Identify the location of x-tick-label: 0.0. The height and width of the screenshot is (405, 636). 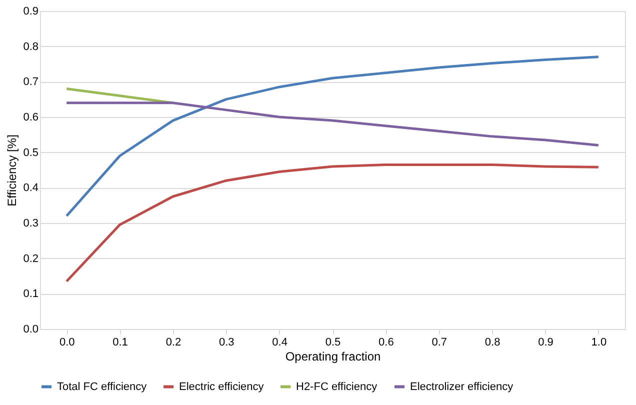
(67, 342).